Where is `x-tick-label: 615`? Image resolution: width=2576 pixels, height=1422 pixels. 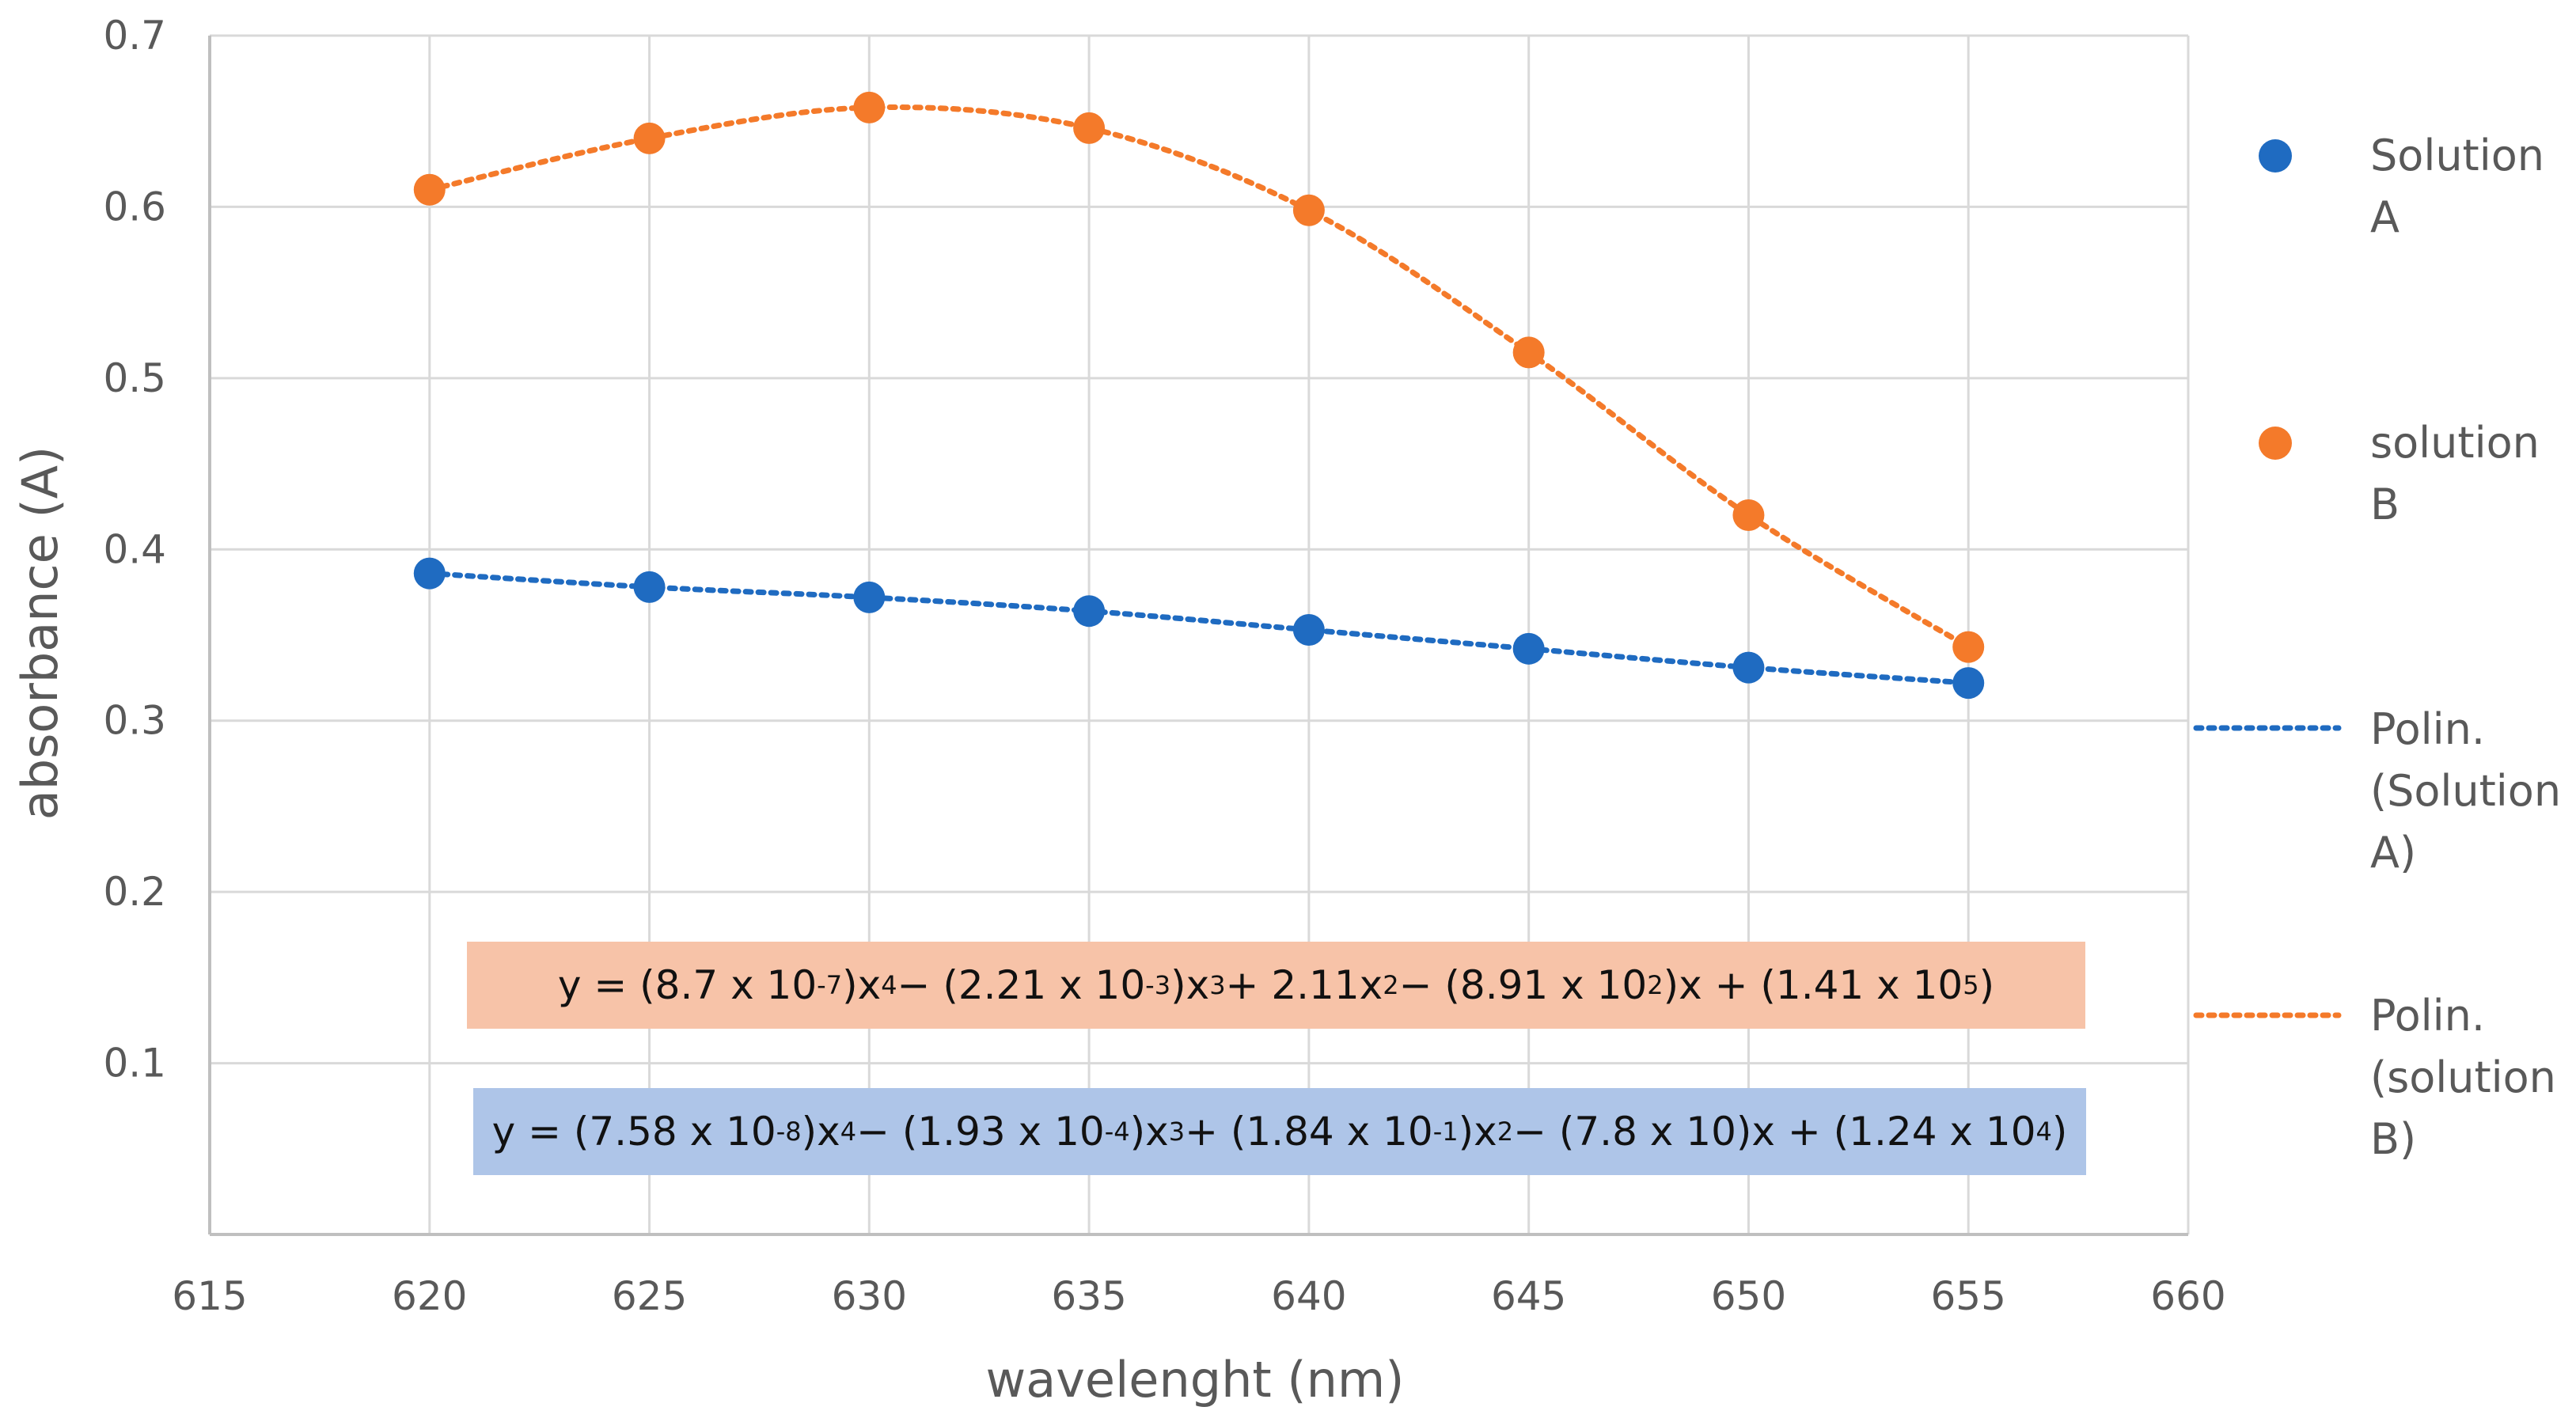 x-tick-label: 615 is located at coordinates (209, 1296).